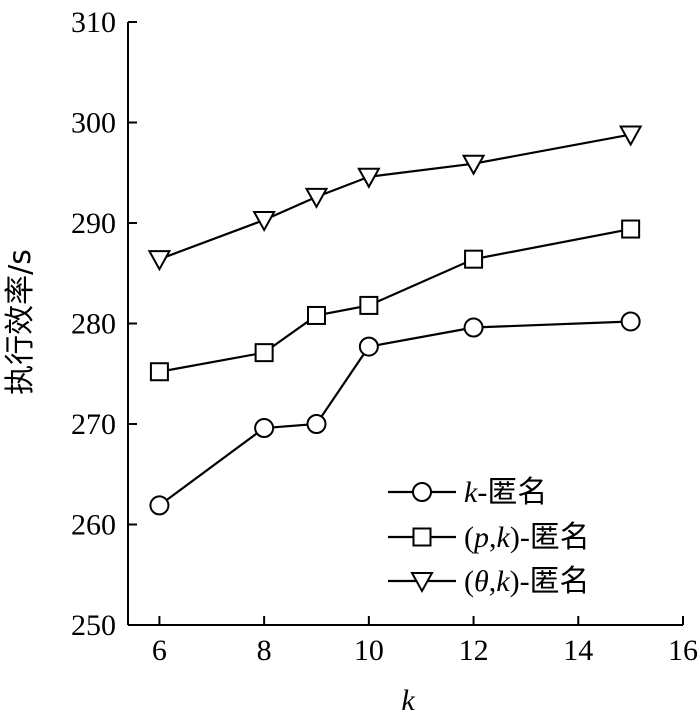  Describe the element at coordinates (93, 324) in the screenshot. I see `y-tick-label: 280` at that location.